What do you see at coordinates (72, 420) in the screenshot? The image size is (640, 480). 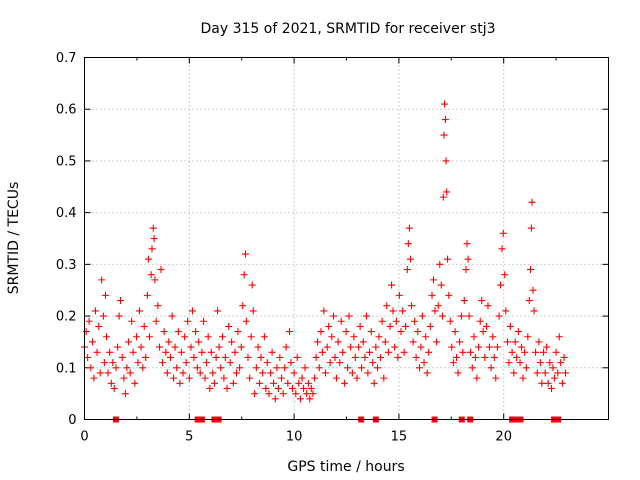 I see `y-tick-label: 0` at bounding box center [72, 420].